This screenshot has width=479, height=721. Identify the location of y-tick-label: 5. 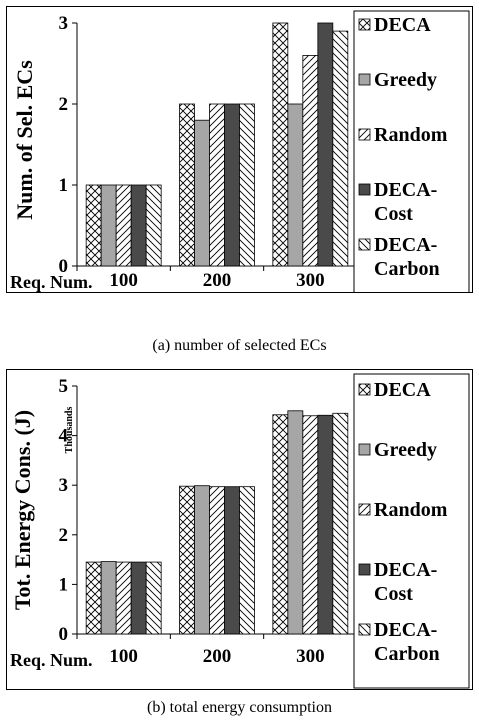
(64, 386).